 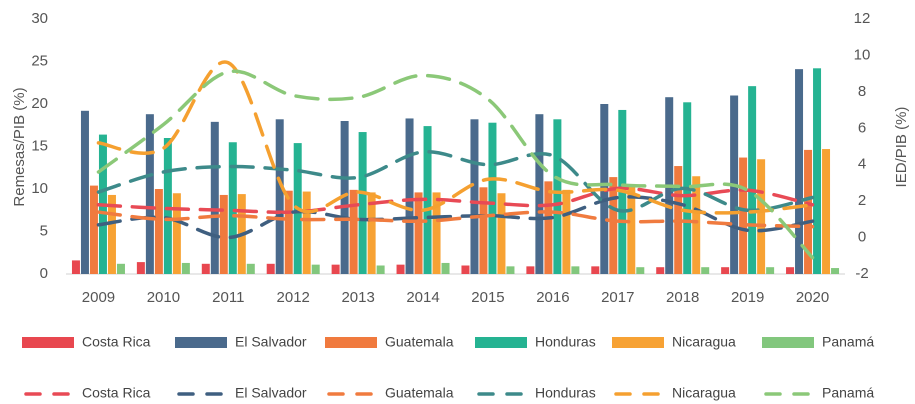 What do you see at coordinates (422, 297) in the screenshot?
I see `x-tick-label: 2014` at bounding box center [422, 297].